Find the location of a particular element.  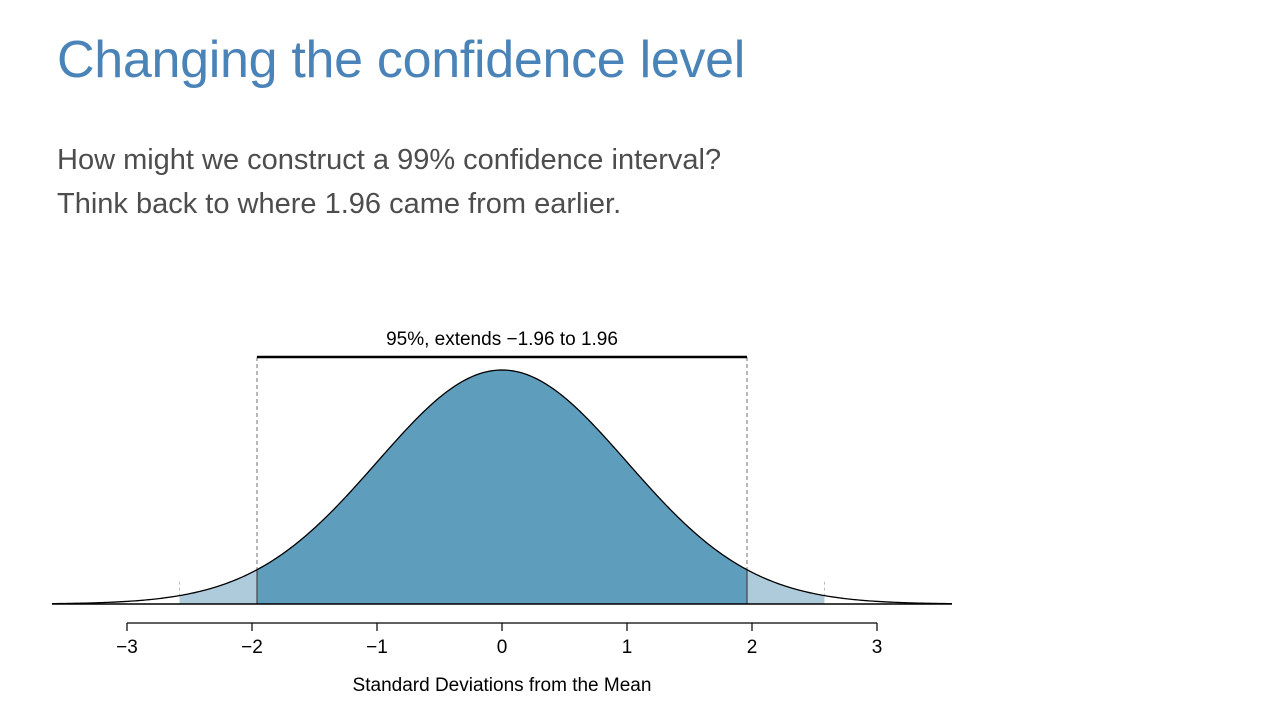

x-tick-label-5: 2 is located at coordinates (752, 647).